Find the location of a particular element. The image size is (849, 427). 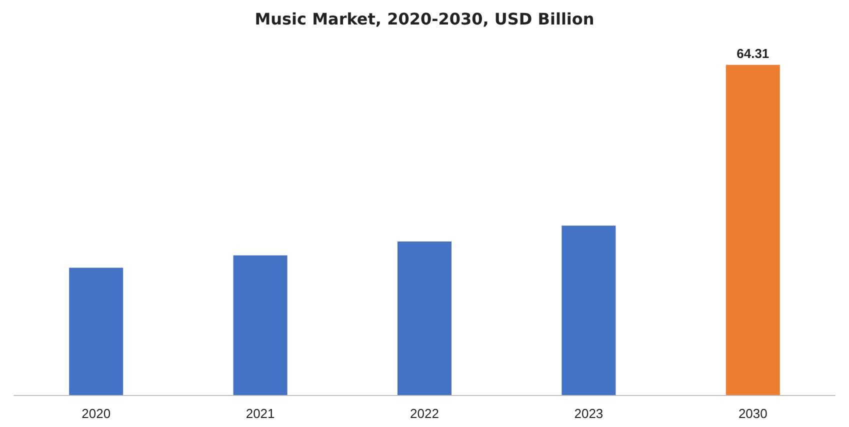

x-tick-label: 2021 is located at coordinates (260, 413).